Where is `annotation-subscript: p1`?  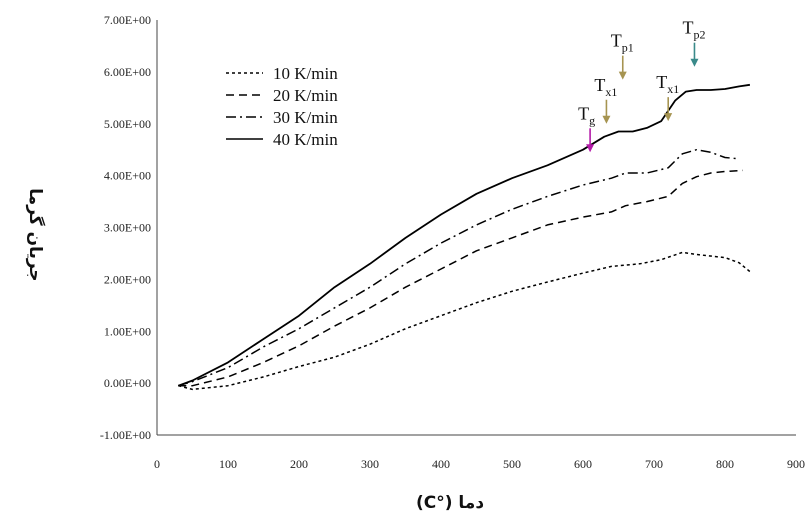
annotation-subscript: p1 is located at coordinates (628, 48).